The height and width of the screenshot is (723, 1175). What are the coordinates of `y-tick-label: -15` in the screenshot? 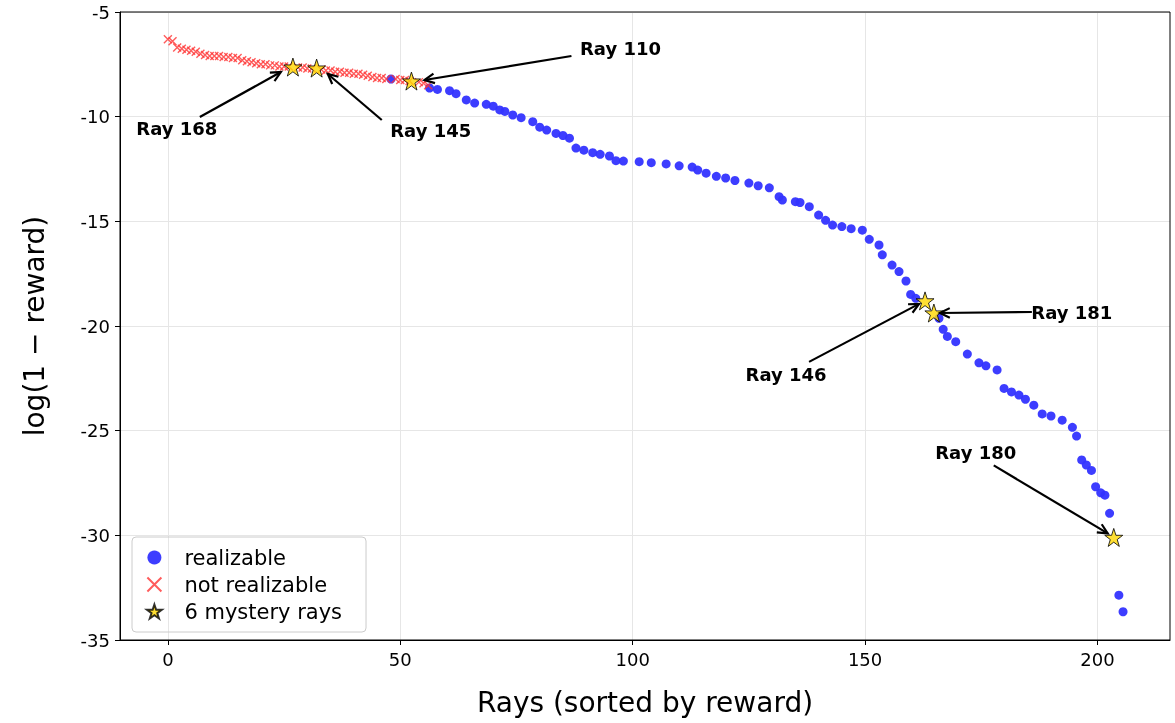 It's located at (95, 221).